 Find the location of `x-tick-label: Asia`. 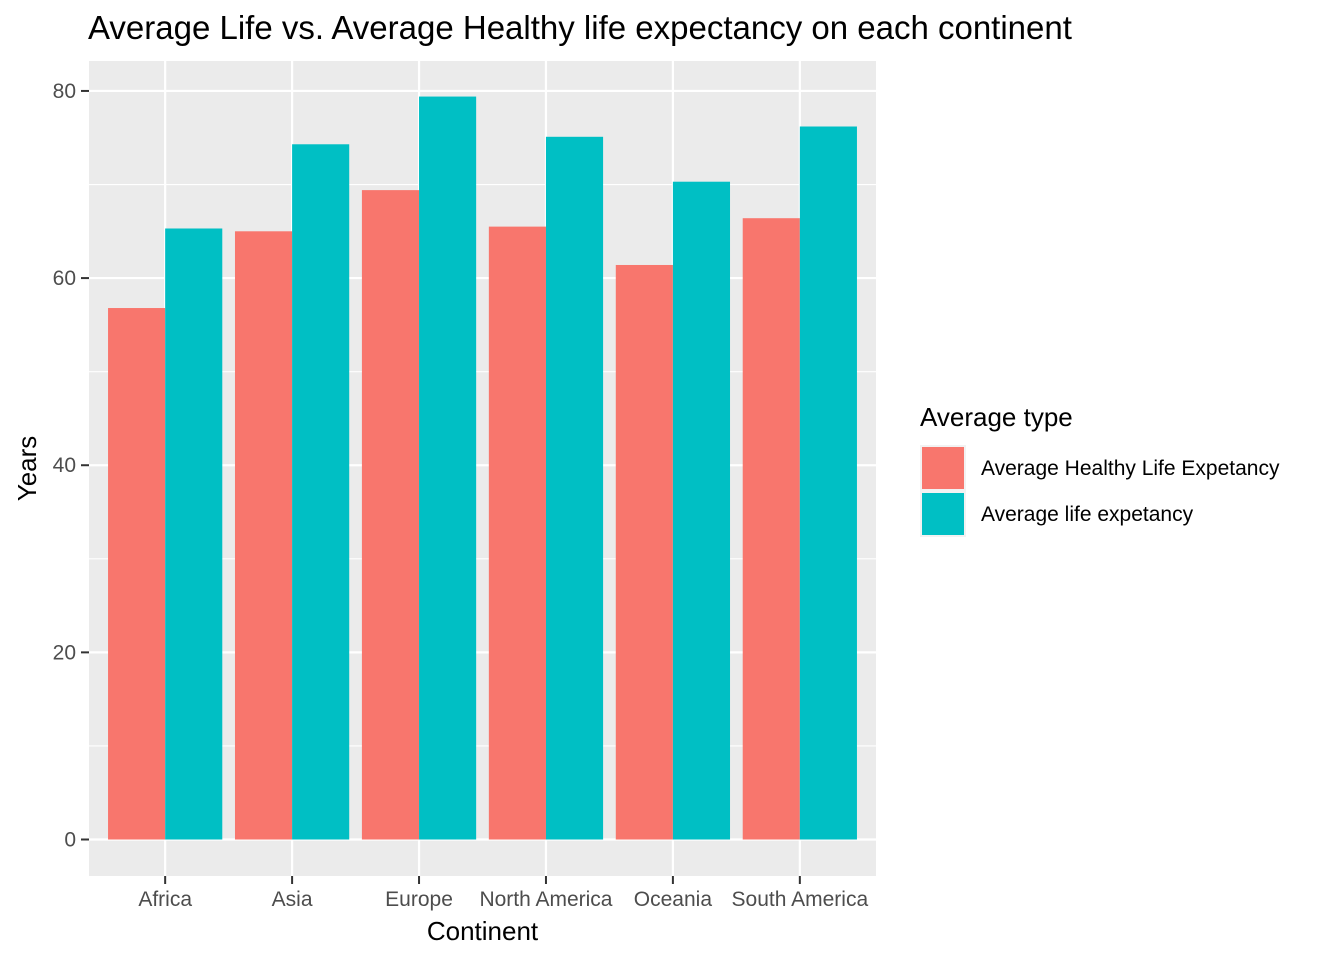

x-tick-label: Asia is located at coordinates (292, 899).